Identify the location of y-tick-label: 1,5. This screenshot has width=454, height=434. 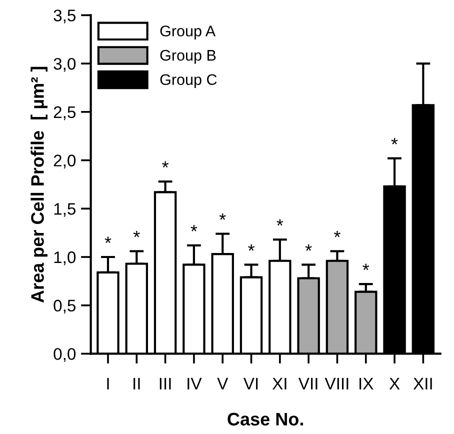
(65, 210).